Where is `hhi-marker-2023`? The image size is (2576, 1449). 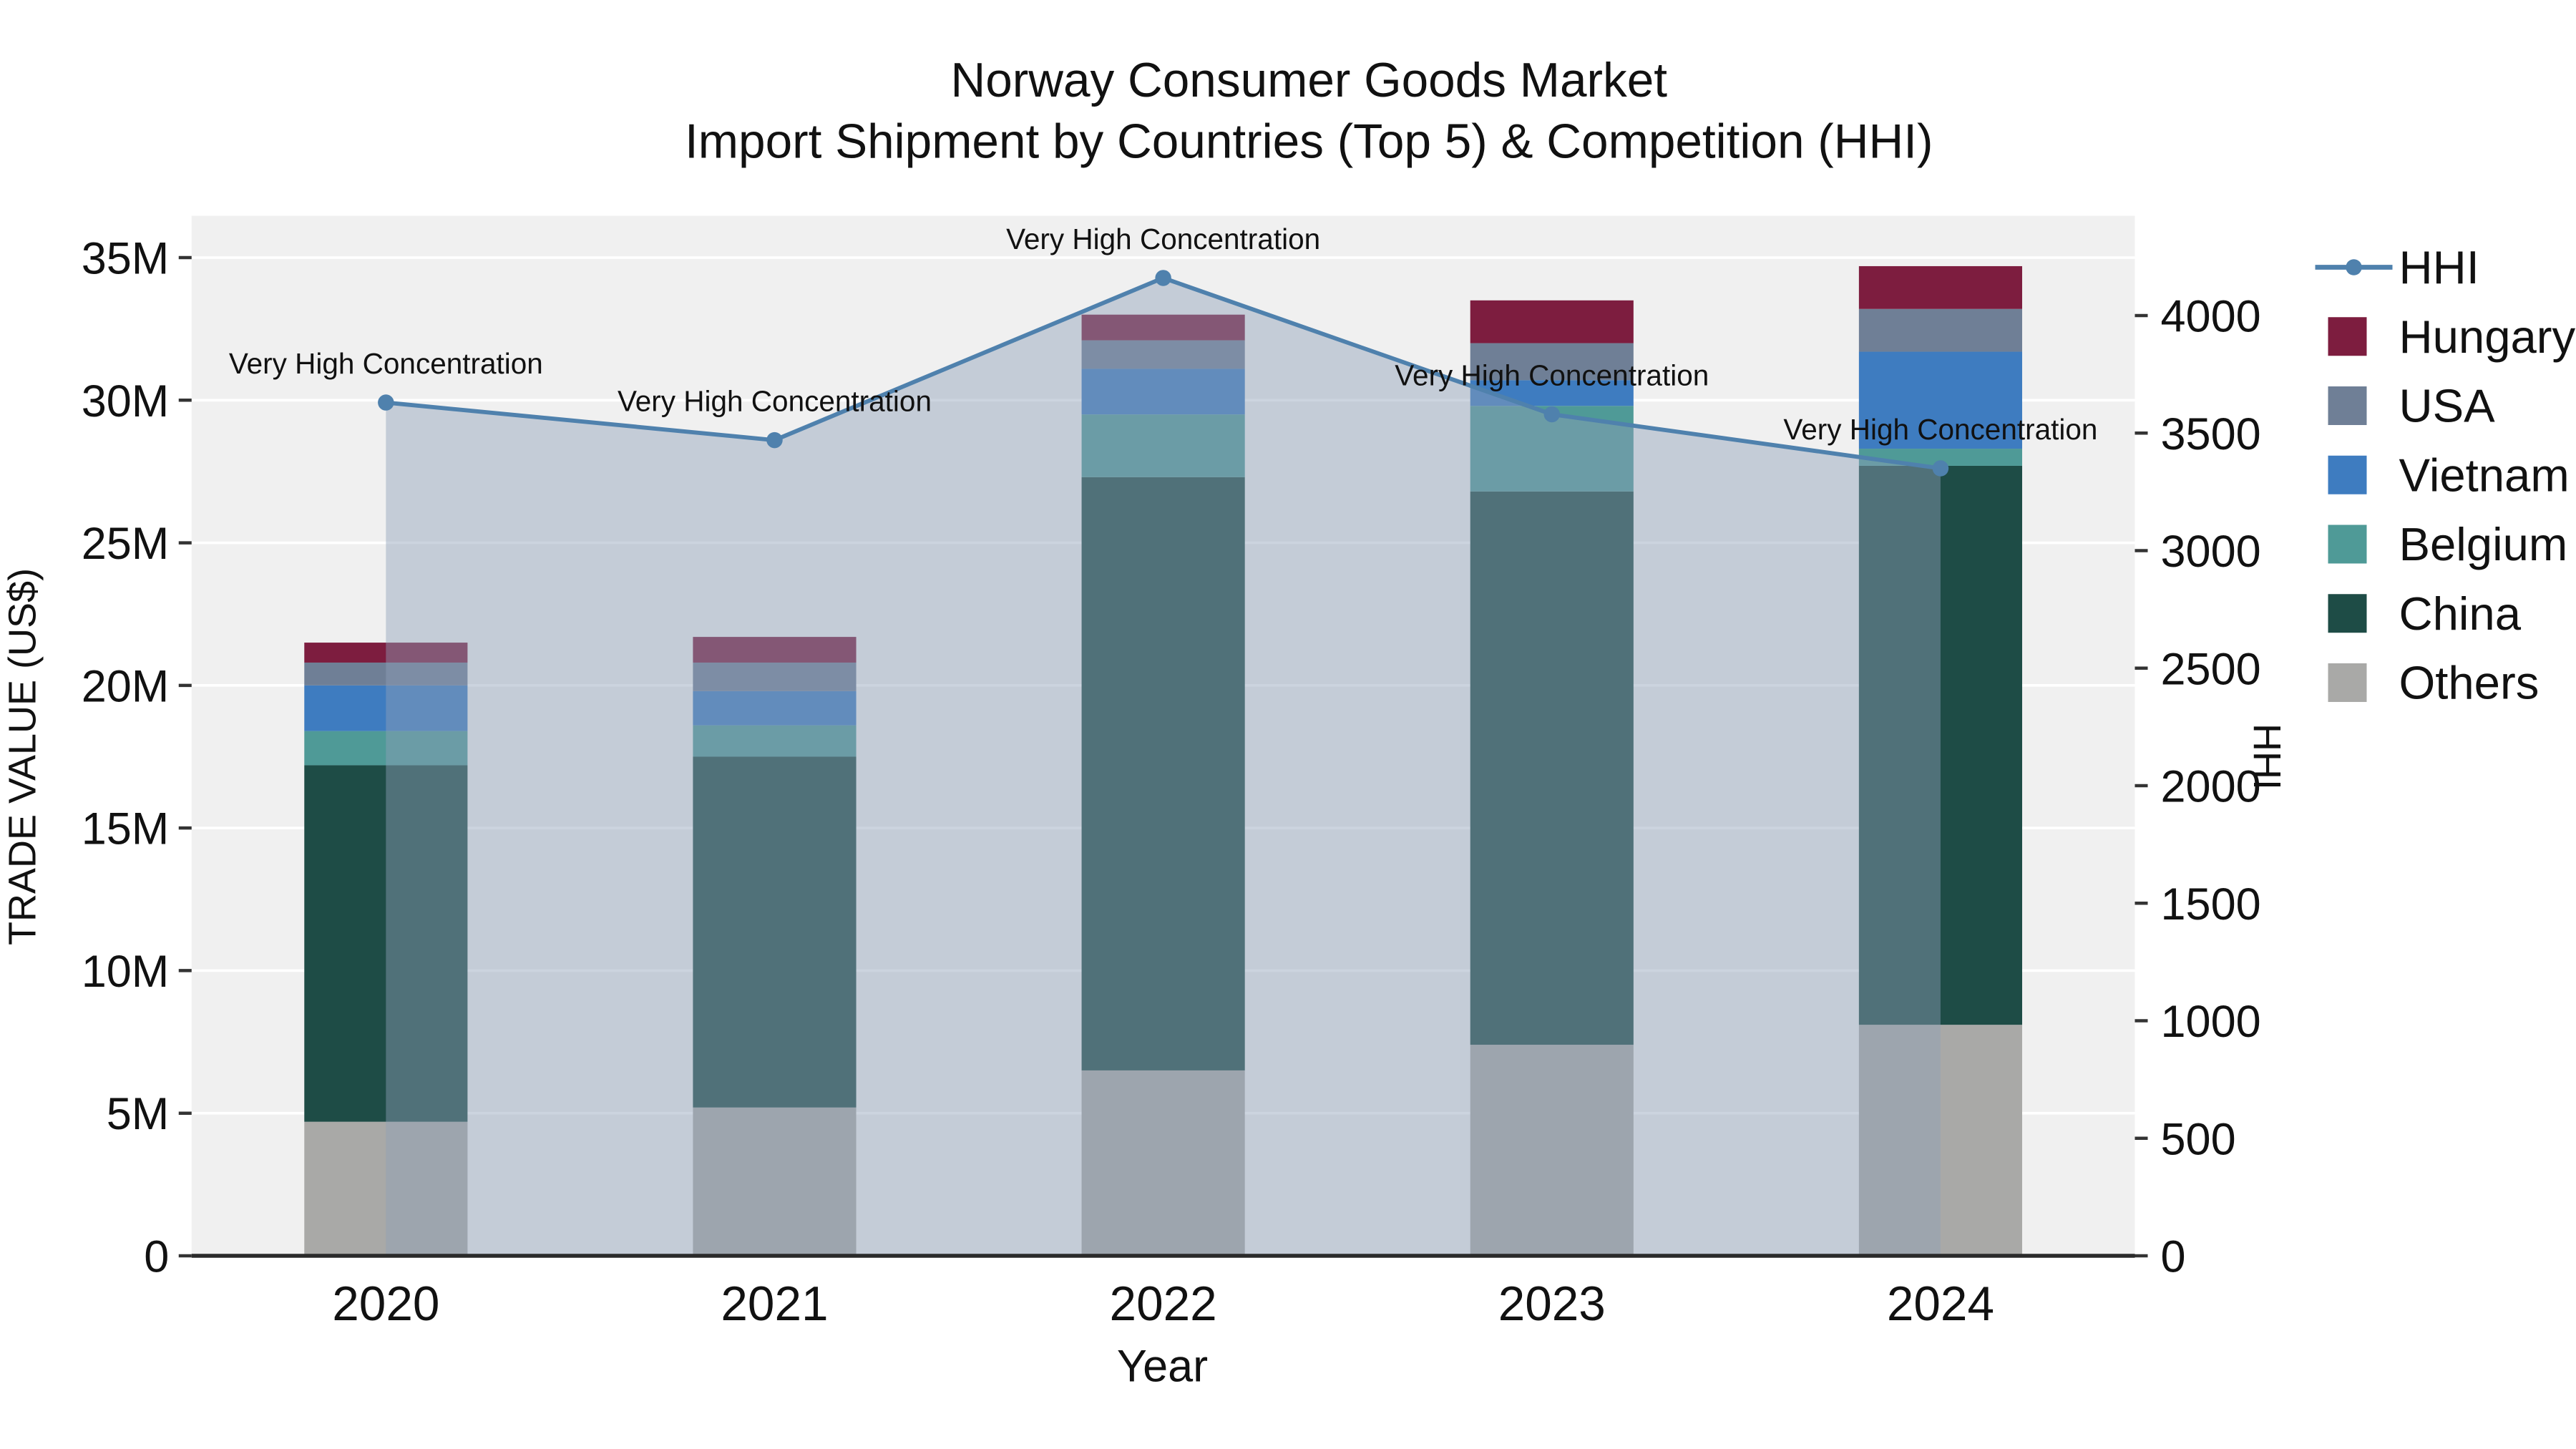 hhi-marker-2023 is located at coordinates (1552, 414).